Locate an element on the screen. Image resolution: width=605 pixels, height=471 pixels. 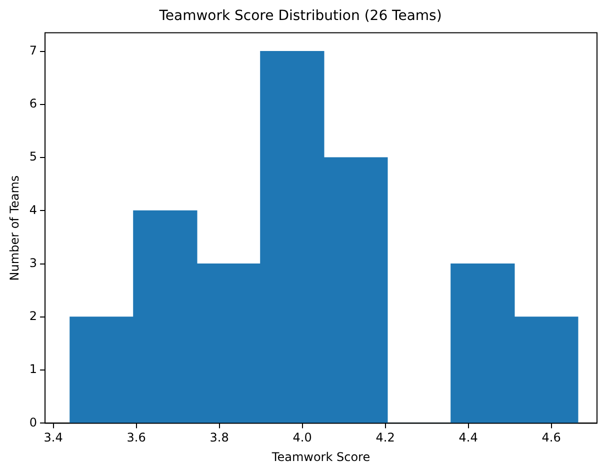
x-tick-label: 3.8 is located at coordinates (219, 437).